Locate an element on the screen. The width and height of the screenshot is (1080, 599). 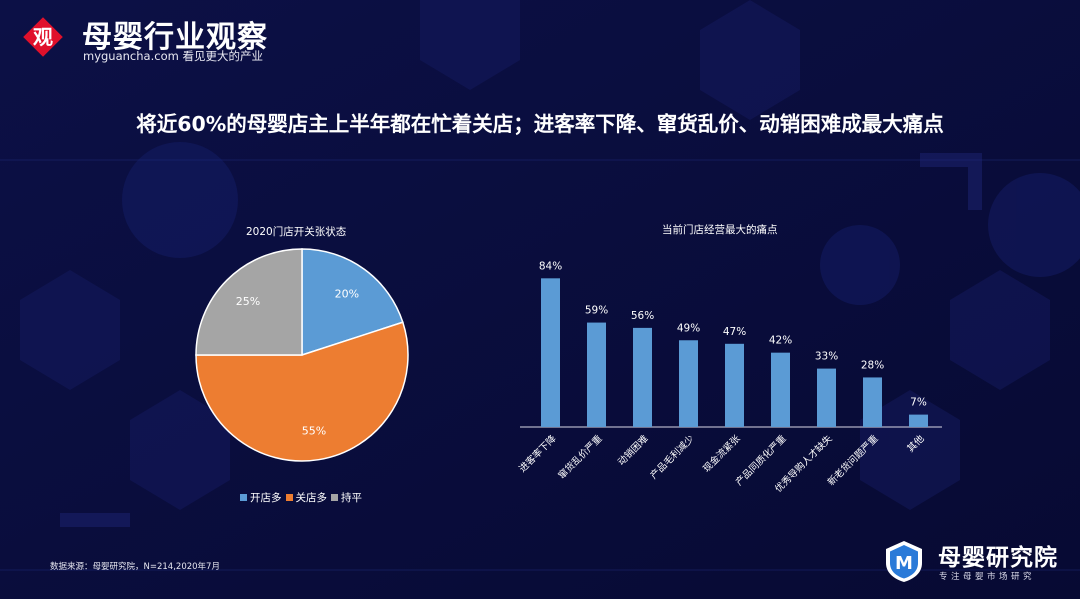
logo-title: 母婴行业观察 is located at coordinates (175, 37).